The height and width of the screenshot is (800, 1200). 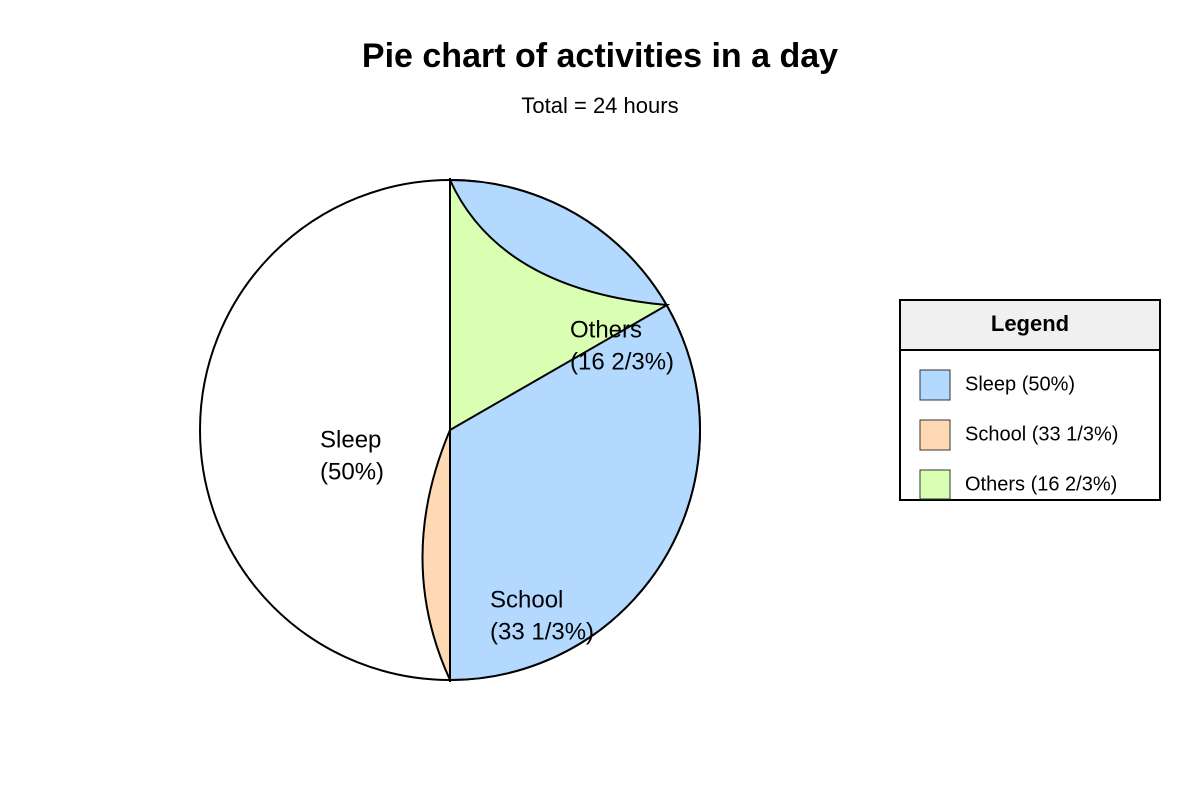 I want to click on slice-label: Sleep, so click(x=350, y=439).